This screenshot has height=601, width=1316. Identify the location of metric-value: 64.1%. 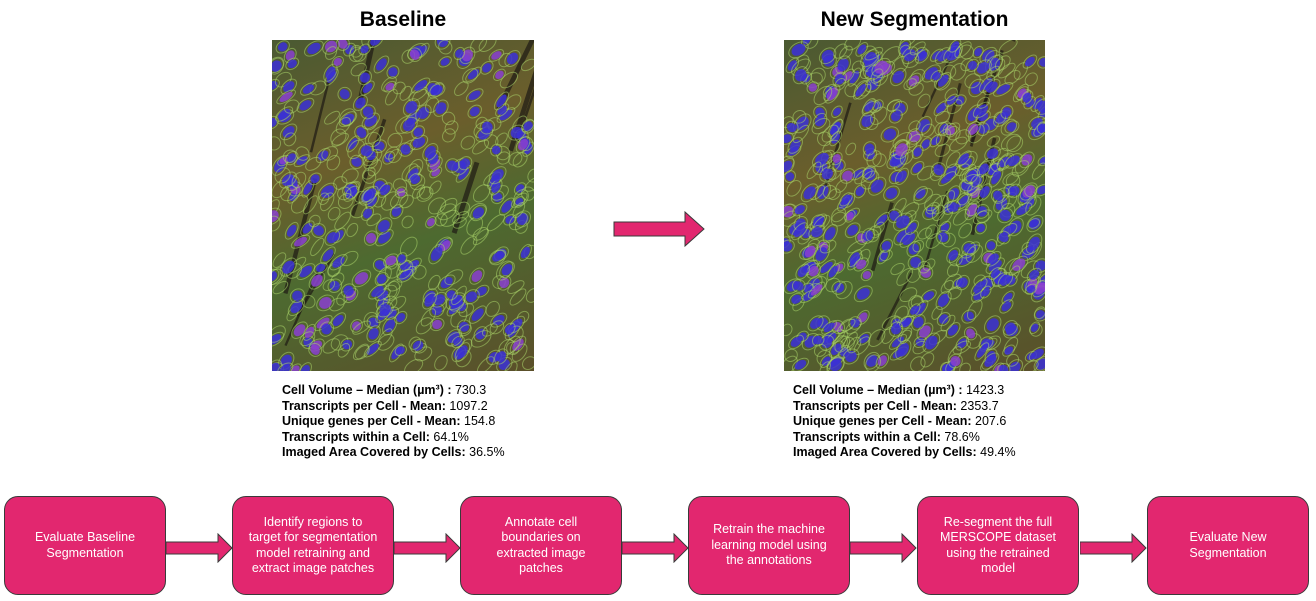
(449, 436).